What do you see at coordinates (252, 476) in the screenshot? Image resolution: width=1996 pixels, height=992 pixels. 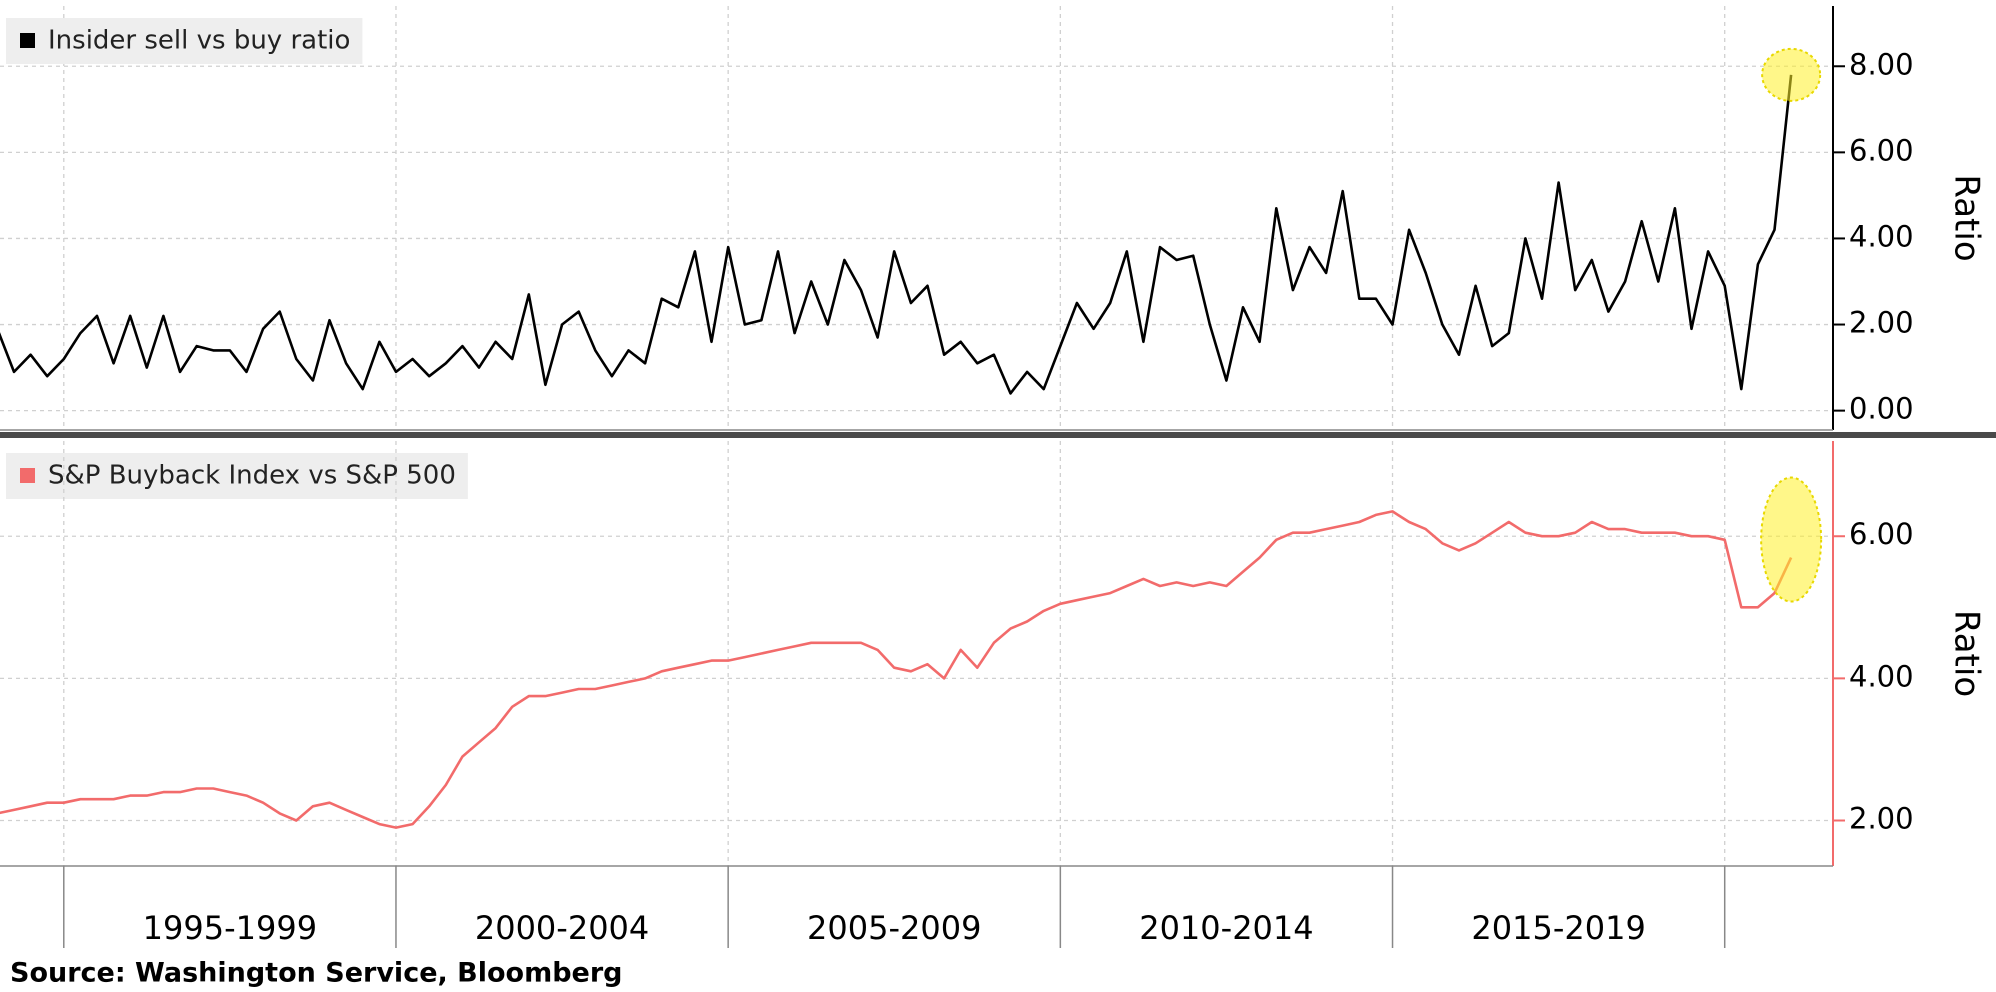 I see `legend-label: S&P Buyback Index vs S&P 500` at bounding box center [252, 476].